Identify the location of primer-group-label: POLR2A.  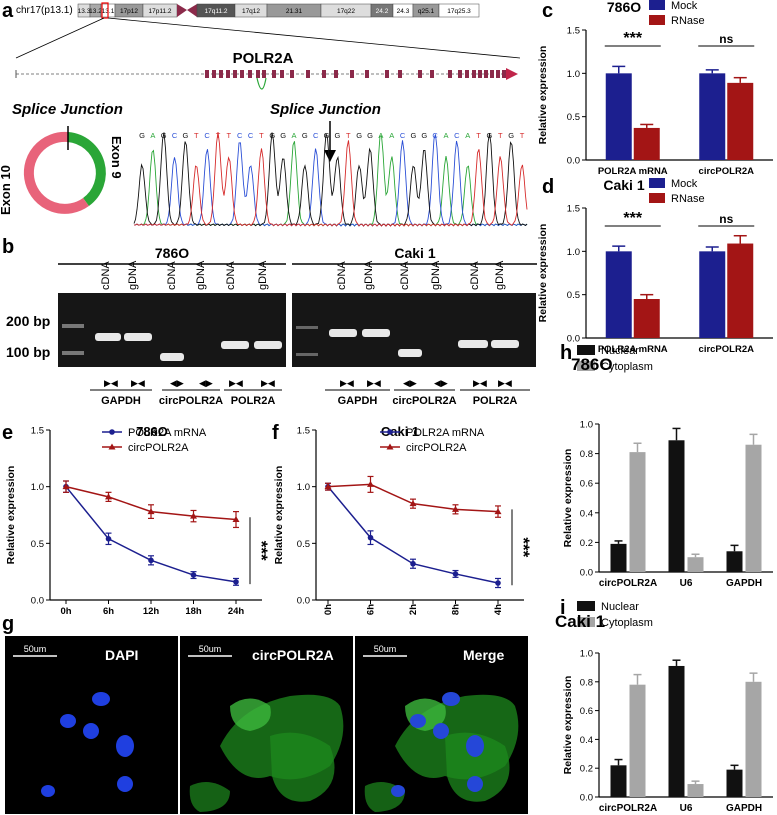
(253, 401).